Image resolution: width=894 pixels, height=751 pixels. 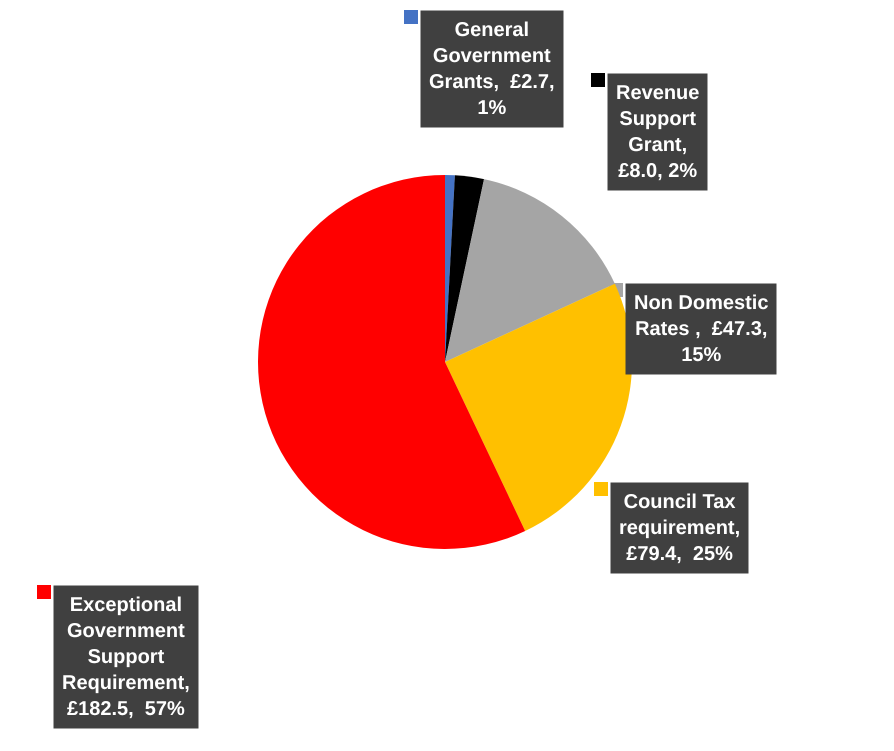 What do you see at coordinates (679, 528) in the screenshot?
I see `legend-label: Council Tax requirement, £79.4, 25%` at bounding box center [679, 528].